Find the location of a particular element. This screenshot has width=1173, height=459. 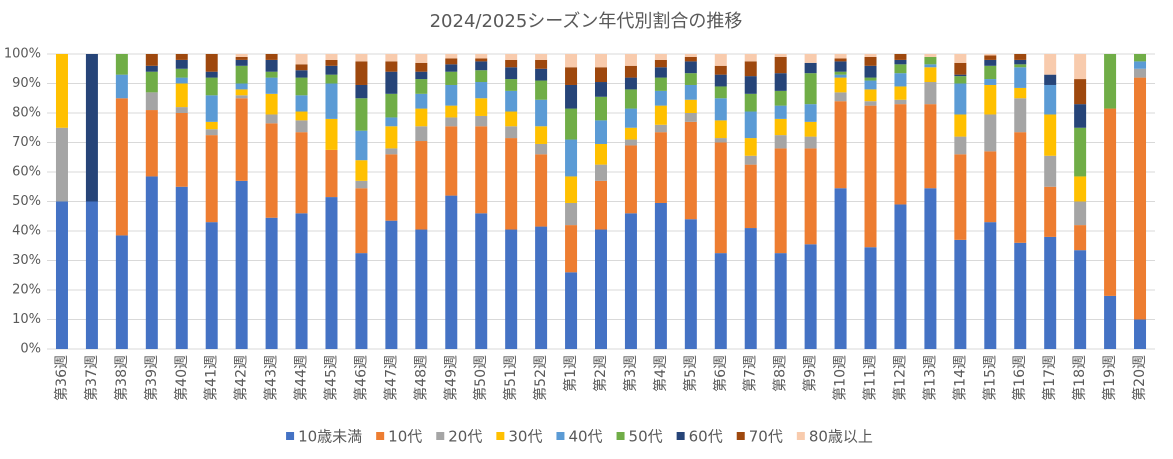

y-tick-label: 100% is located at coordinates (22, 54).